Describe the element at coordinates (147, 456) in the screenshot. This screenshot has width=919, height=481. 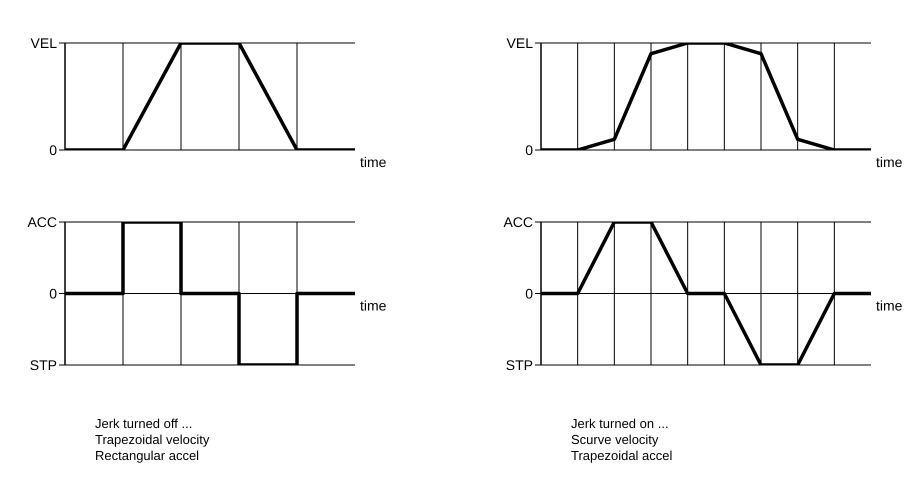
I see `text: Rectangular accel` at that location.